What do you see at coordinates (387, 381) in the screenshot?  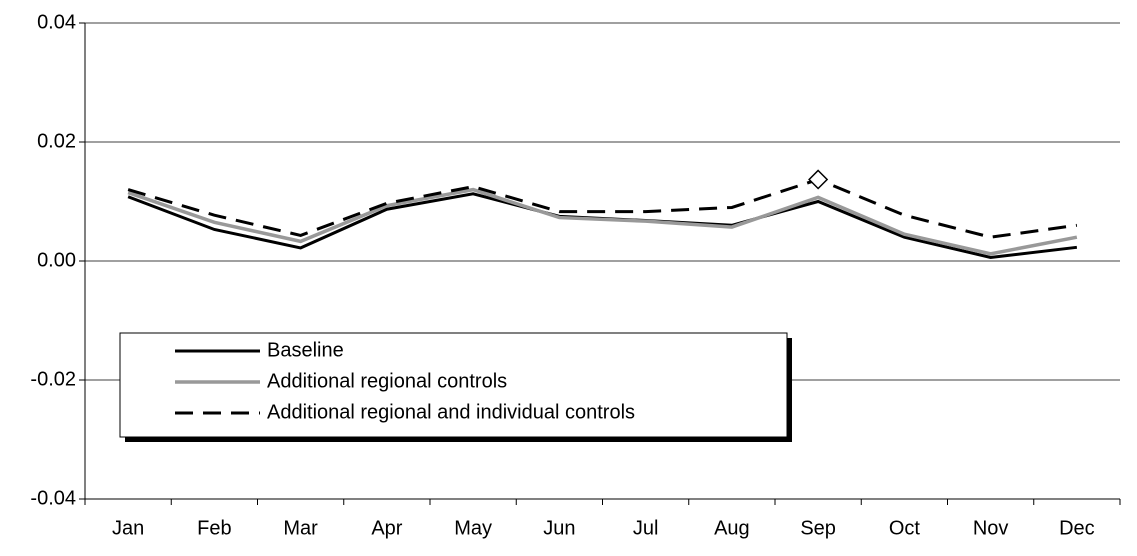 I see `legend-label: Additional regional controls` at bounding box center [387, 381].